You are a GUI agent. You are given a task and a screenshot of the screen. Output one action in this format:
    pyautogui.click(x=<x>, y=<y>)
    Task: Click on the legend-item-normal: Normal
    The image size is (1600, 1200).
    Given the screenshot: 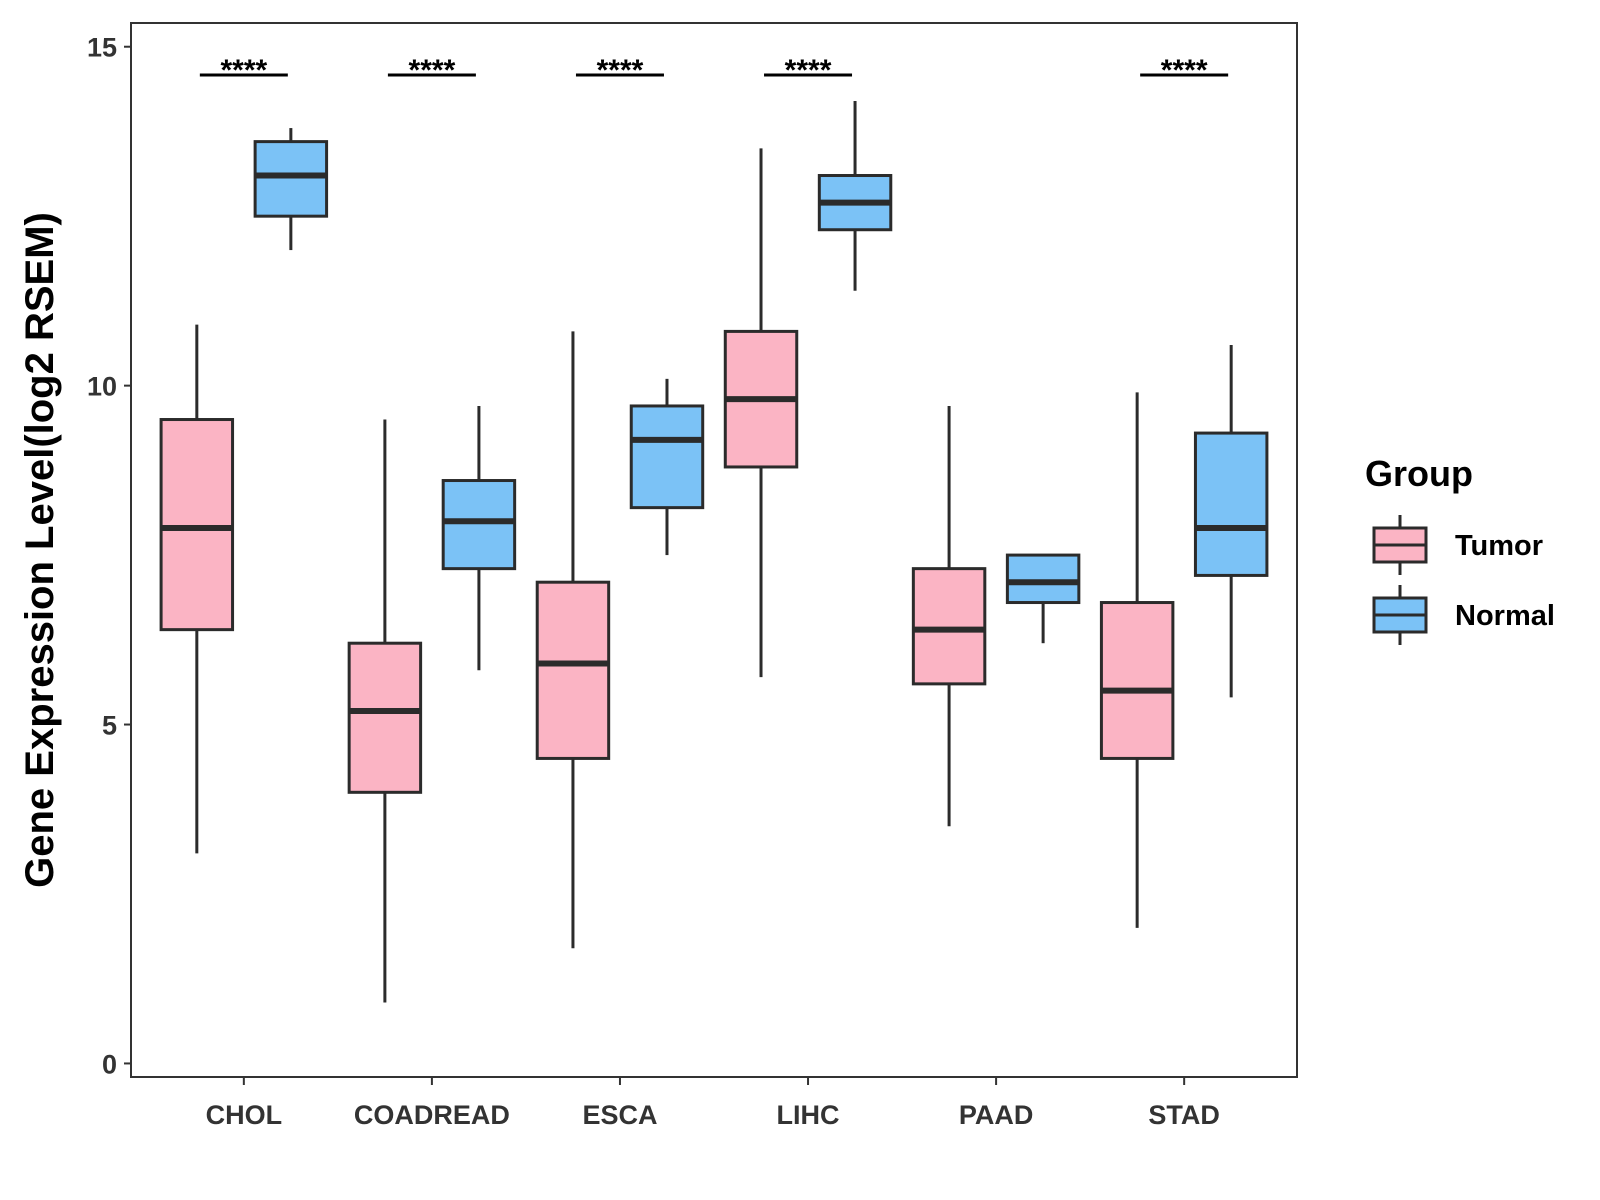 What is the action you would take?
    pyautogui.click(x=1463, y=615)
    